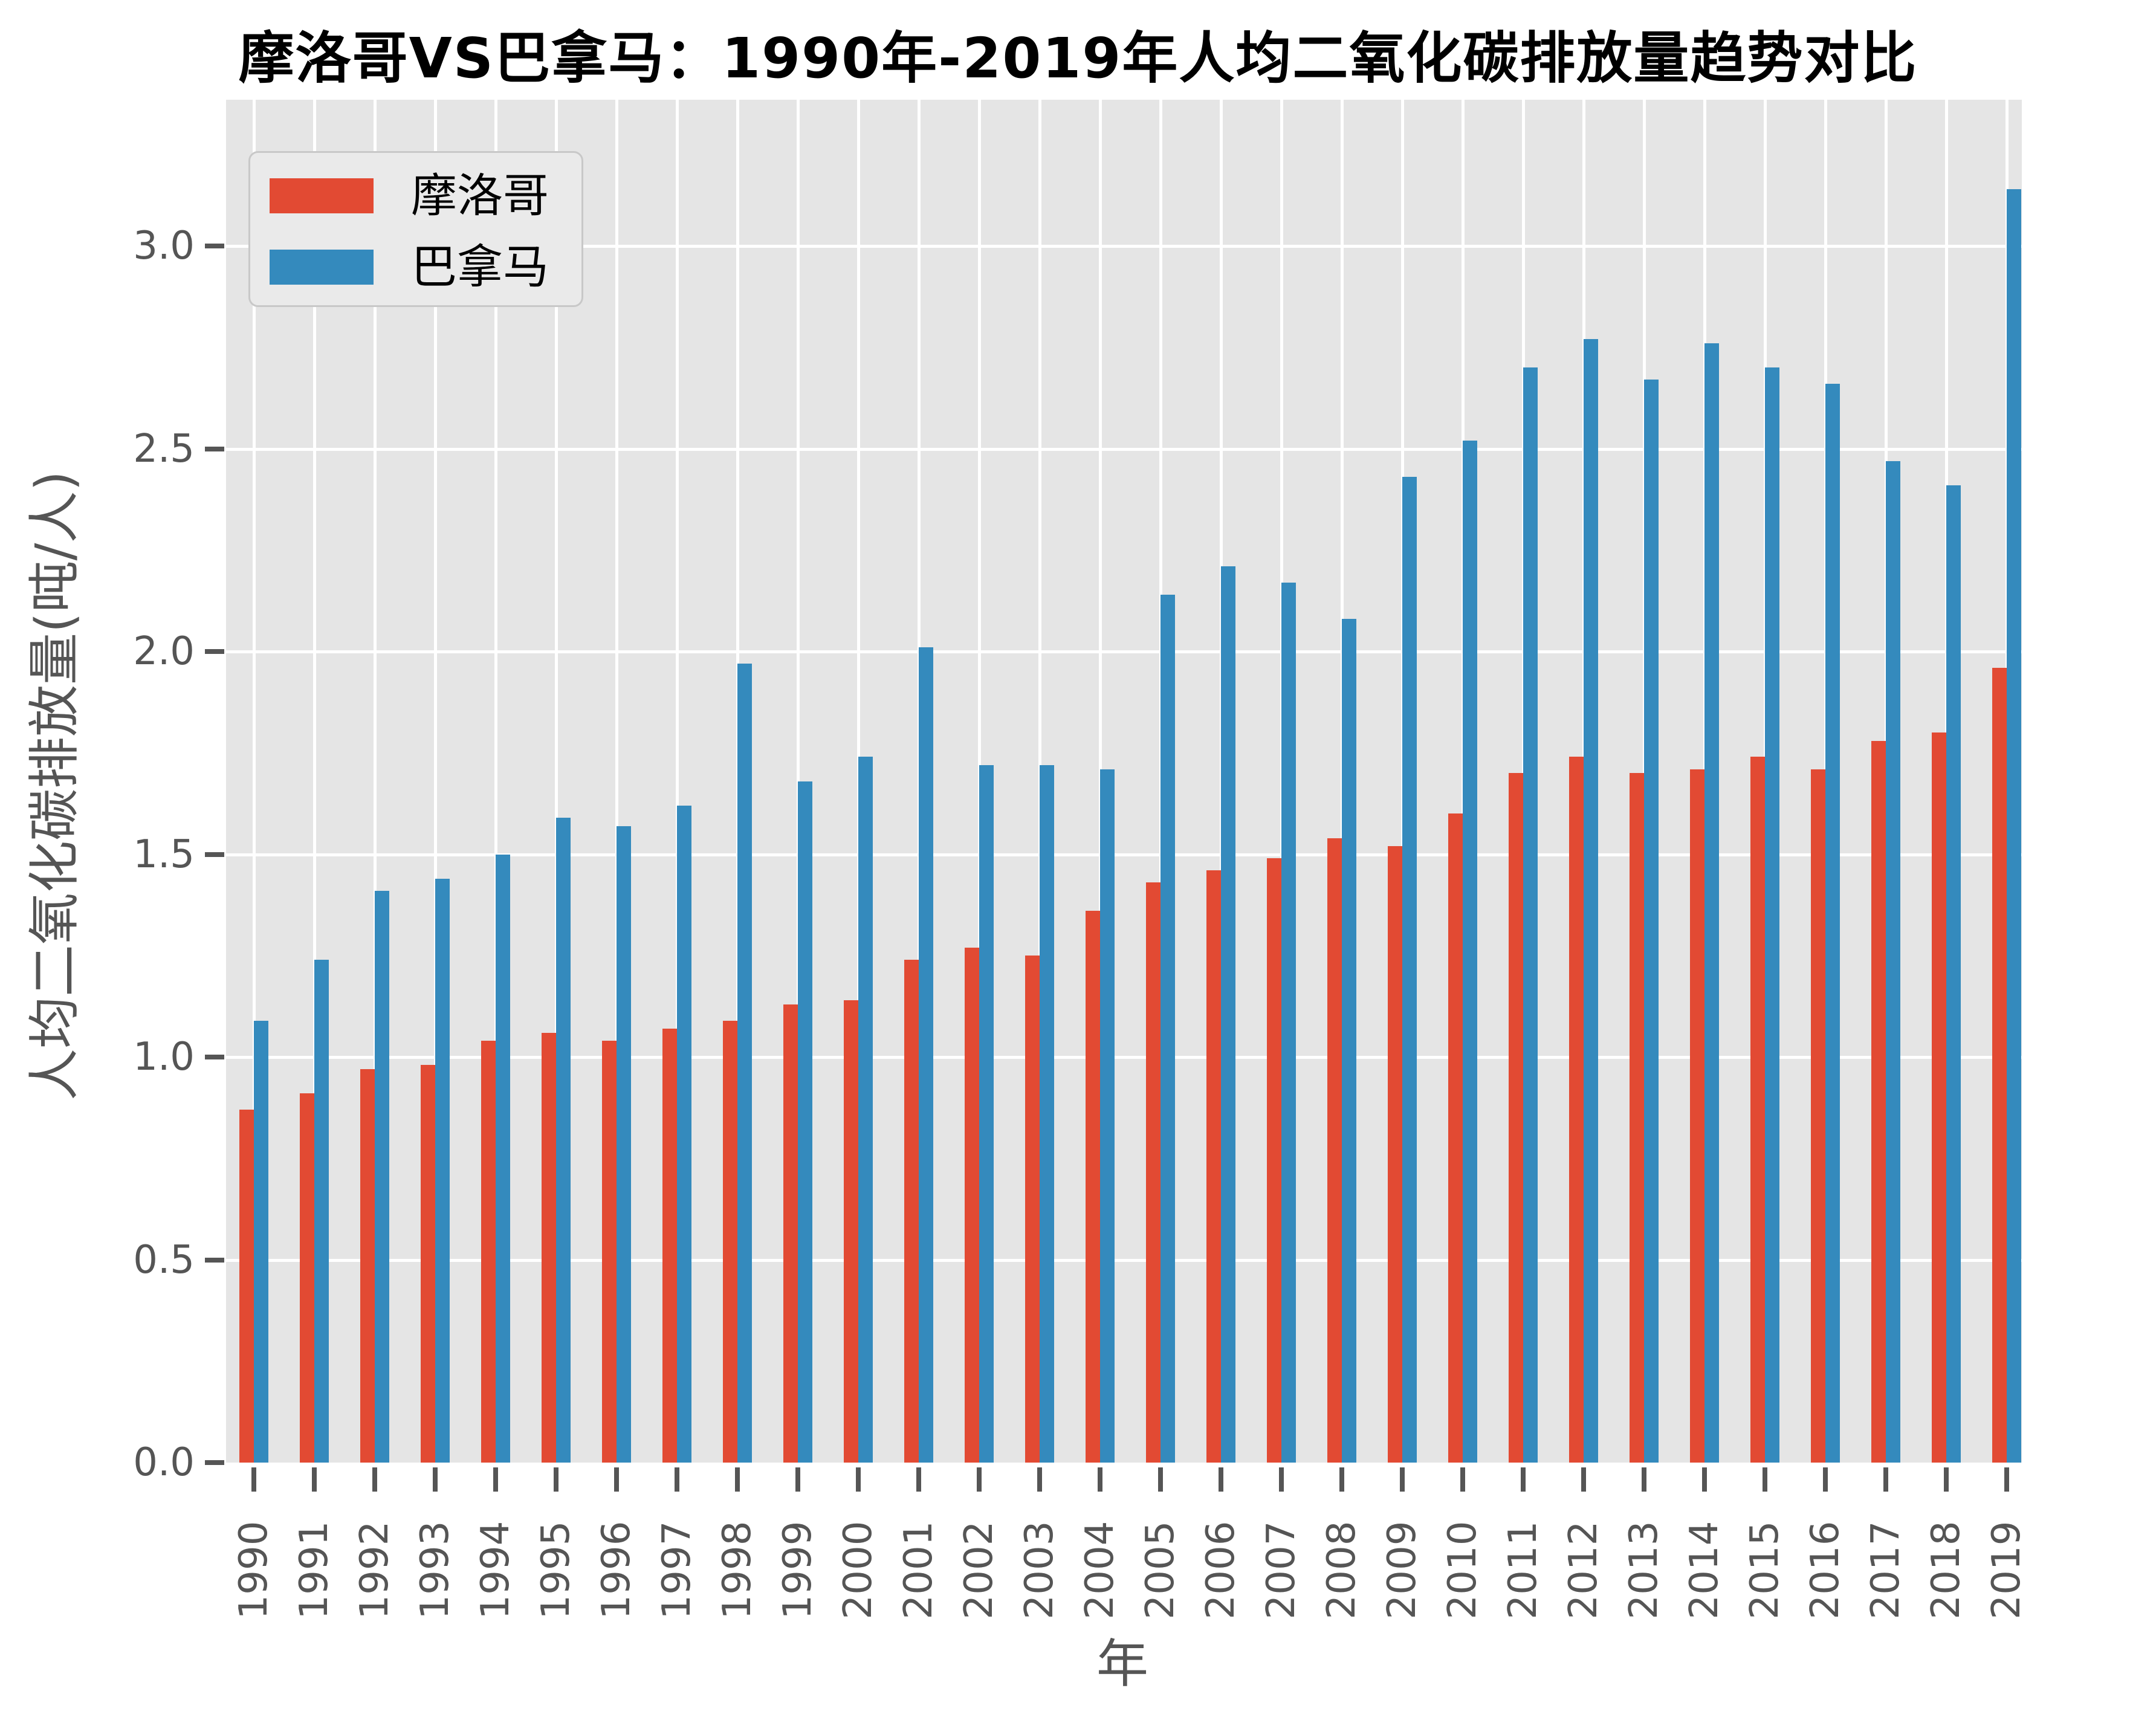 The image size is (2156, 1714). Describe the element at coordinates (1402, 1479) in the screenshot. I see `x-tick-mark-2009` at that location.